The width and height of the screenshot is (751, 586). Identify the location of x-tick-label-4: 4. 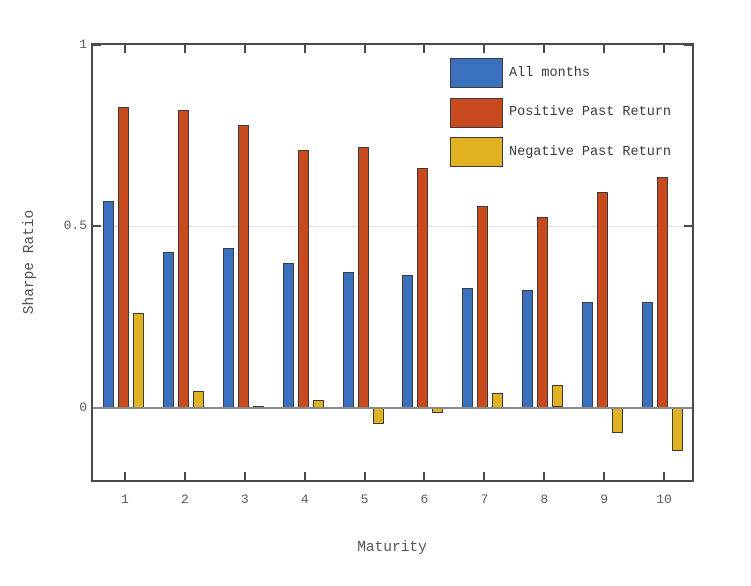
(304, 499).